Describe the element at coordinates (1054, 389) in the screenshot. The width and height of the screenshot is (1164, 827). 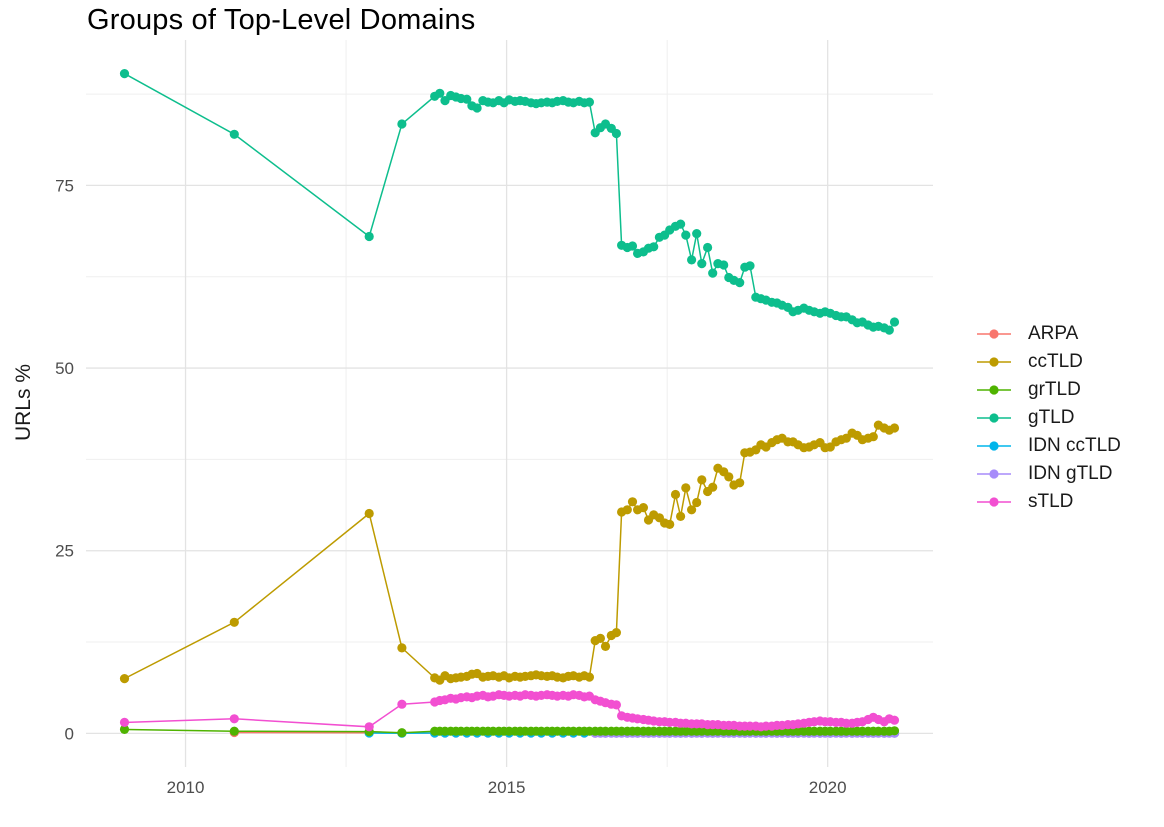
I see `legend-item-label: grTLD` at that location.